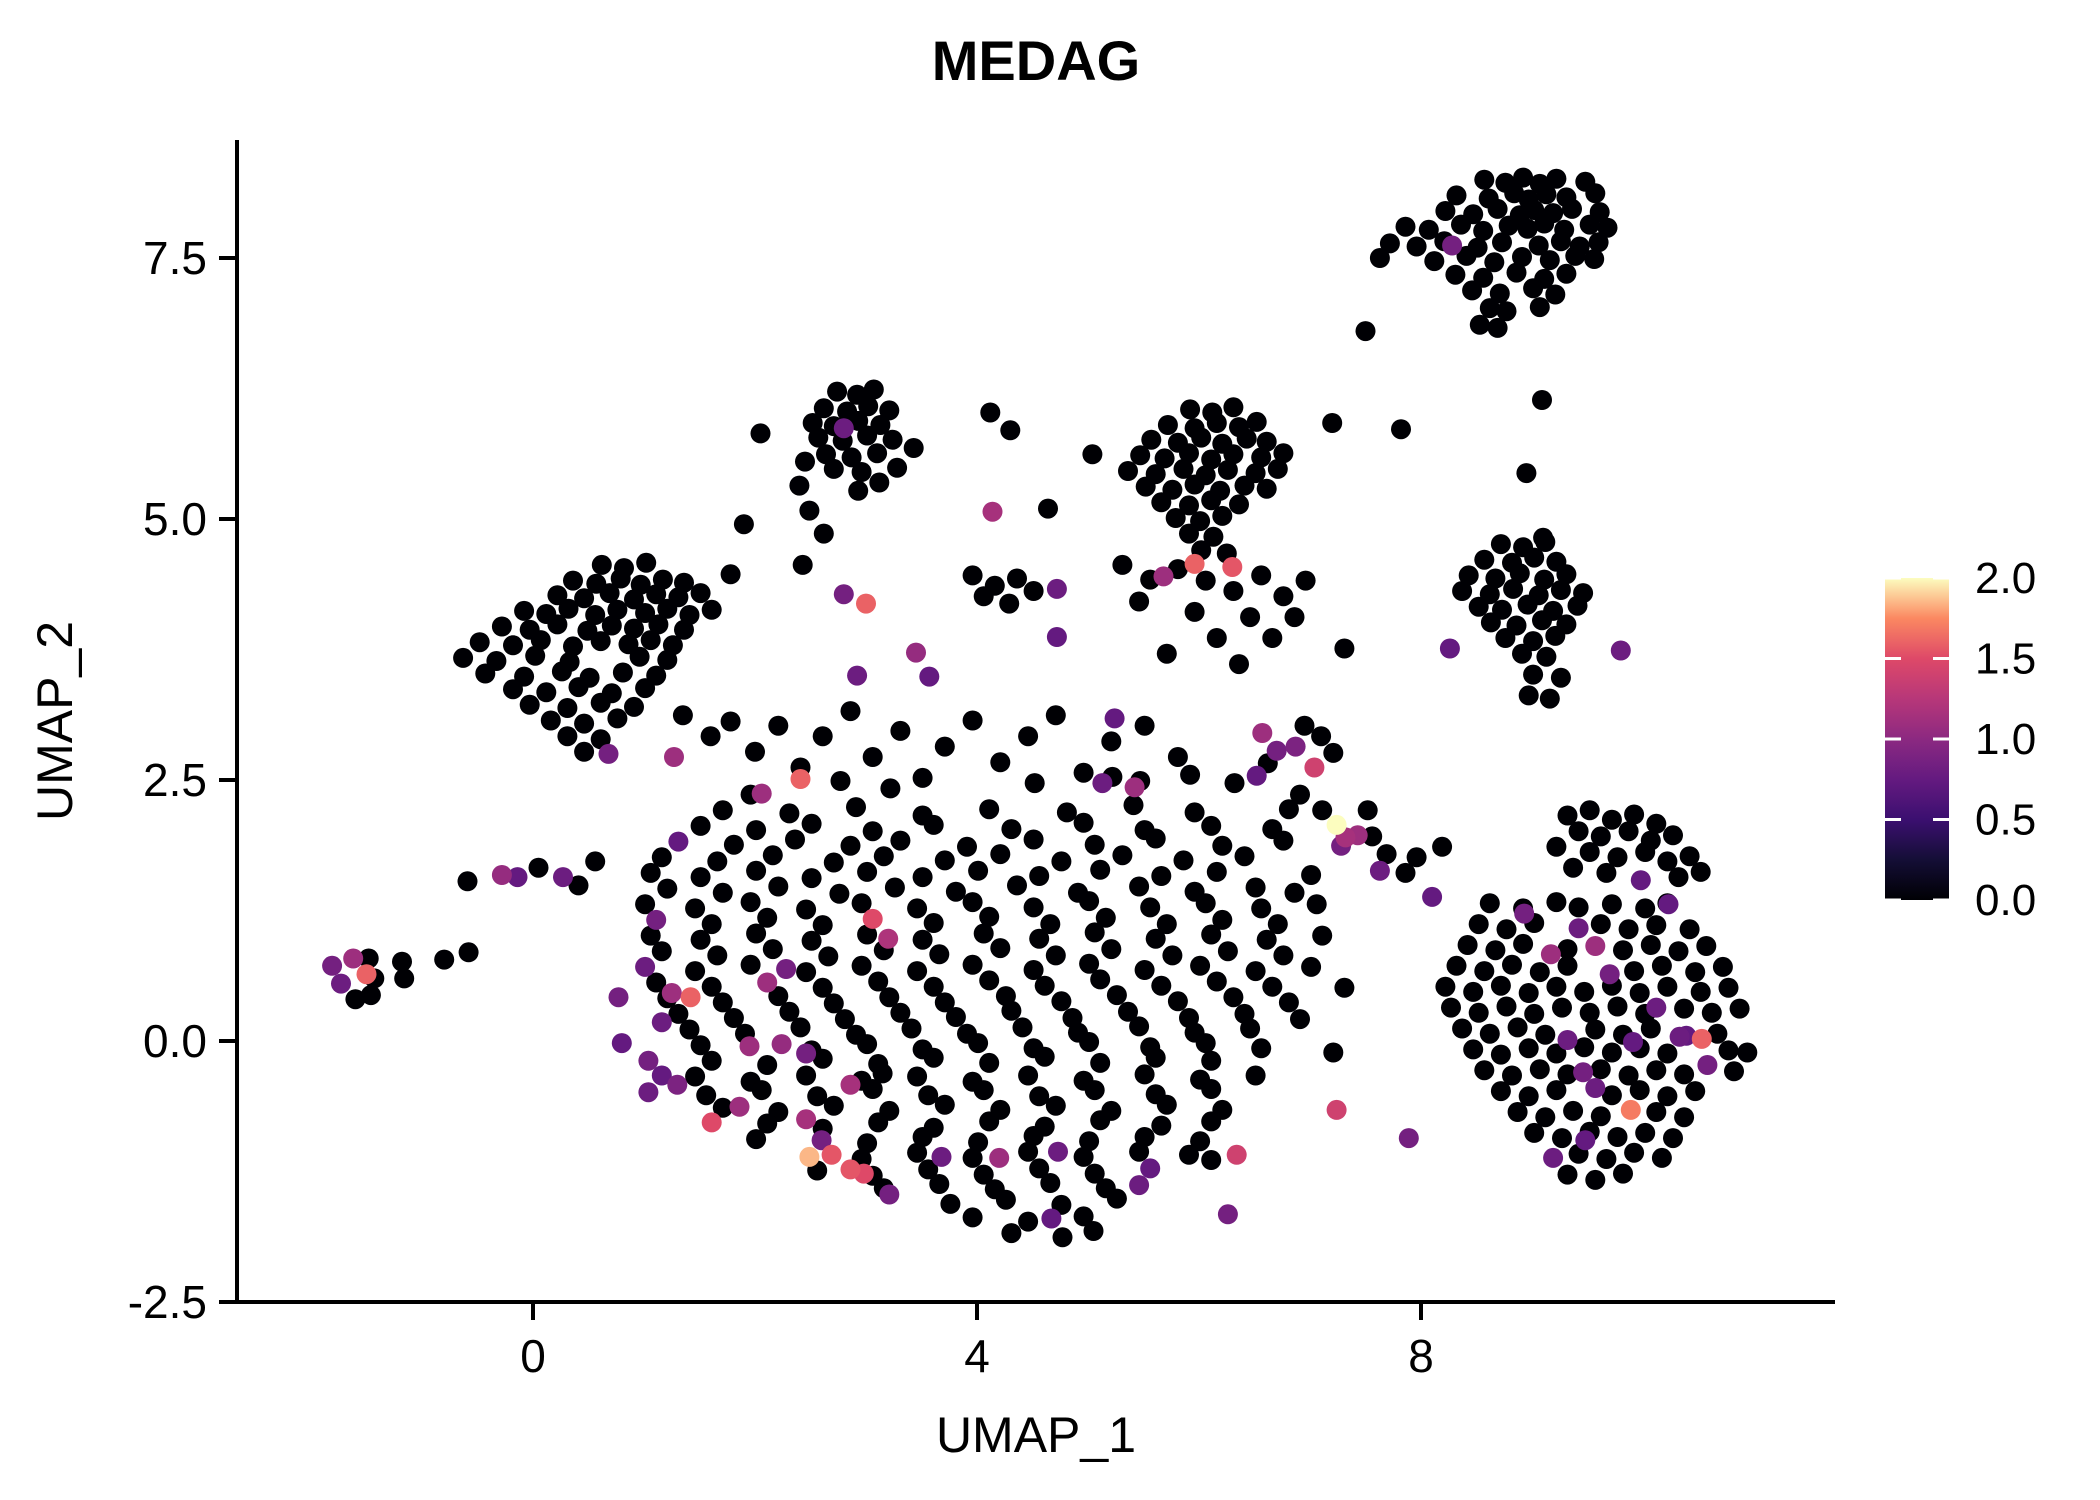 The image size is (2100, 1500). I want to click on y-tick-label: 2.5, so click(175, 780).